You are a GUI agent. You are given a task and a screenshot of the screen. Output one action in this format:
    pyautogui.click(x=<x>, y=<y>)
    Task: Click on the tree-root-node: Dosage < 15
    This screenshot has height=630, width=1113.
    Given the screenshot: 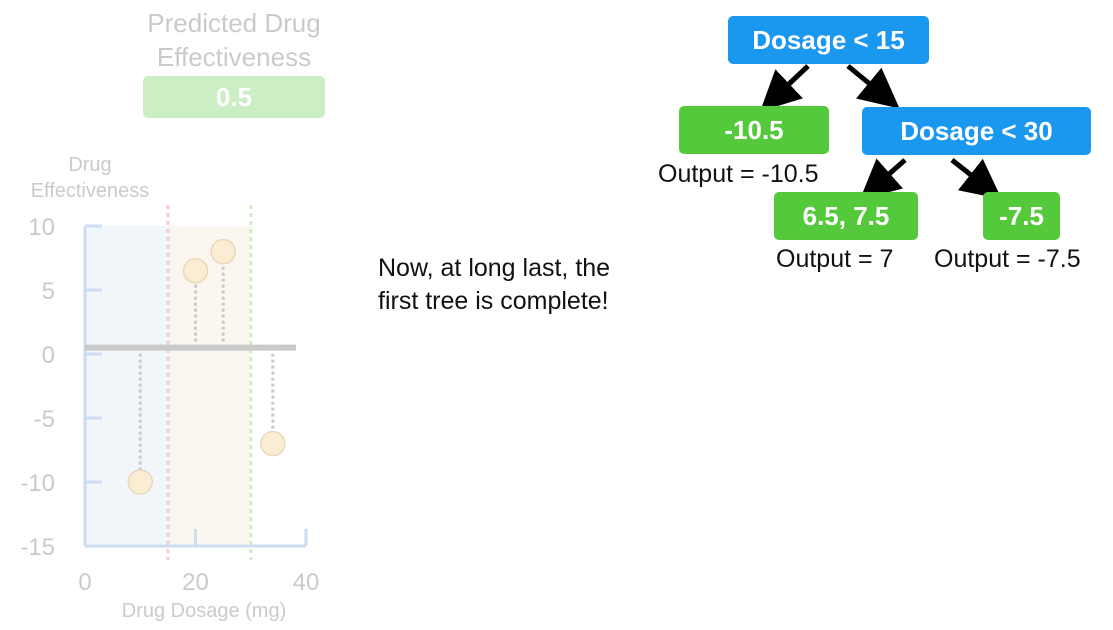 What is the action you would take?
    pyautogui.click(x=828, y=40)
    